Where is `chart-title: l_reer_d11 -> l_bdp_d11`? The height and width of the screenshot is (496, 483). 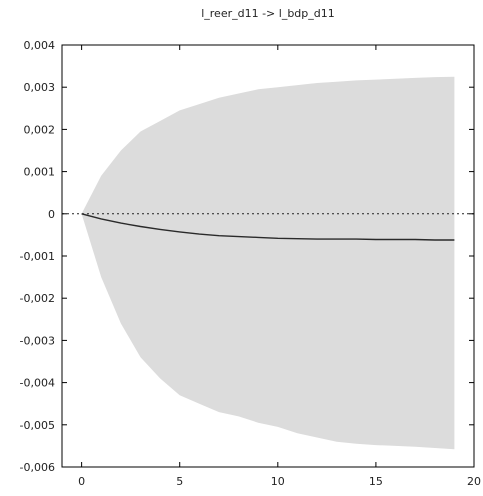
chart-title: l_reer_d11 -> l_bdp_d11 is located at coordinates (268, 13).